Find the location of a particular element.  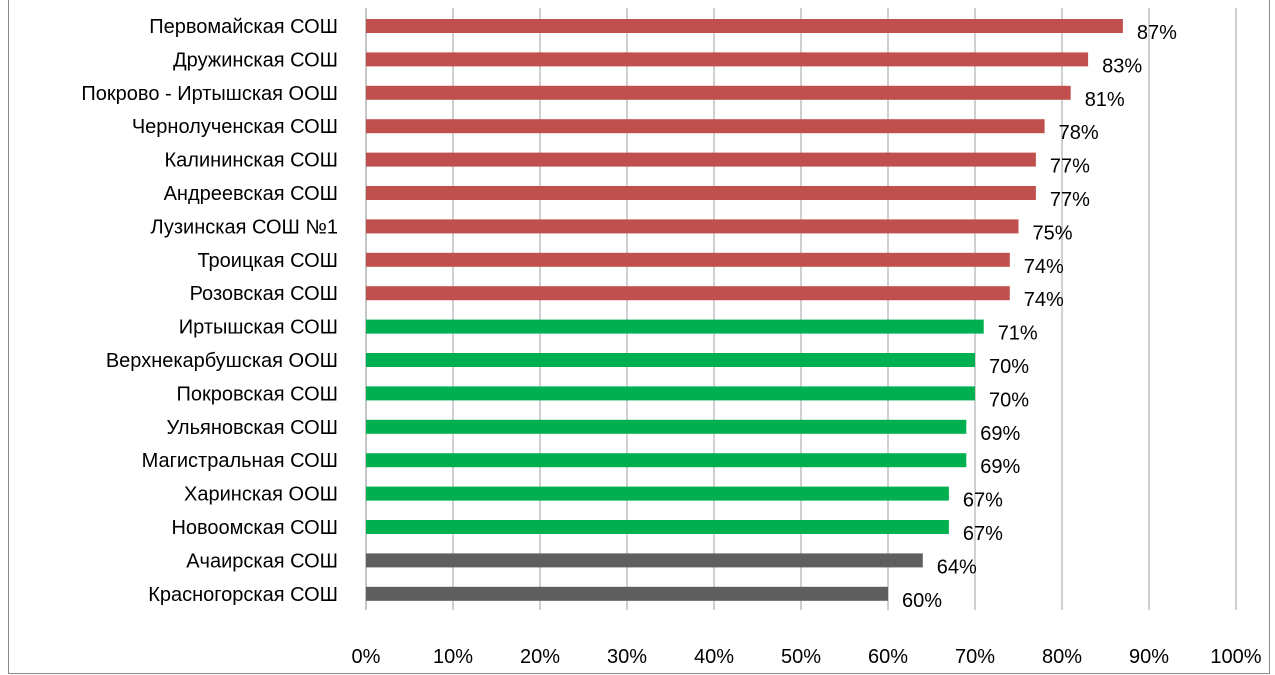

x-axis-tick-labels: 0% 10% 20% 30% 40% 50% 60% 70% 80% 90% 100% is located at coordinates (807, 657).